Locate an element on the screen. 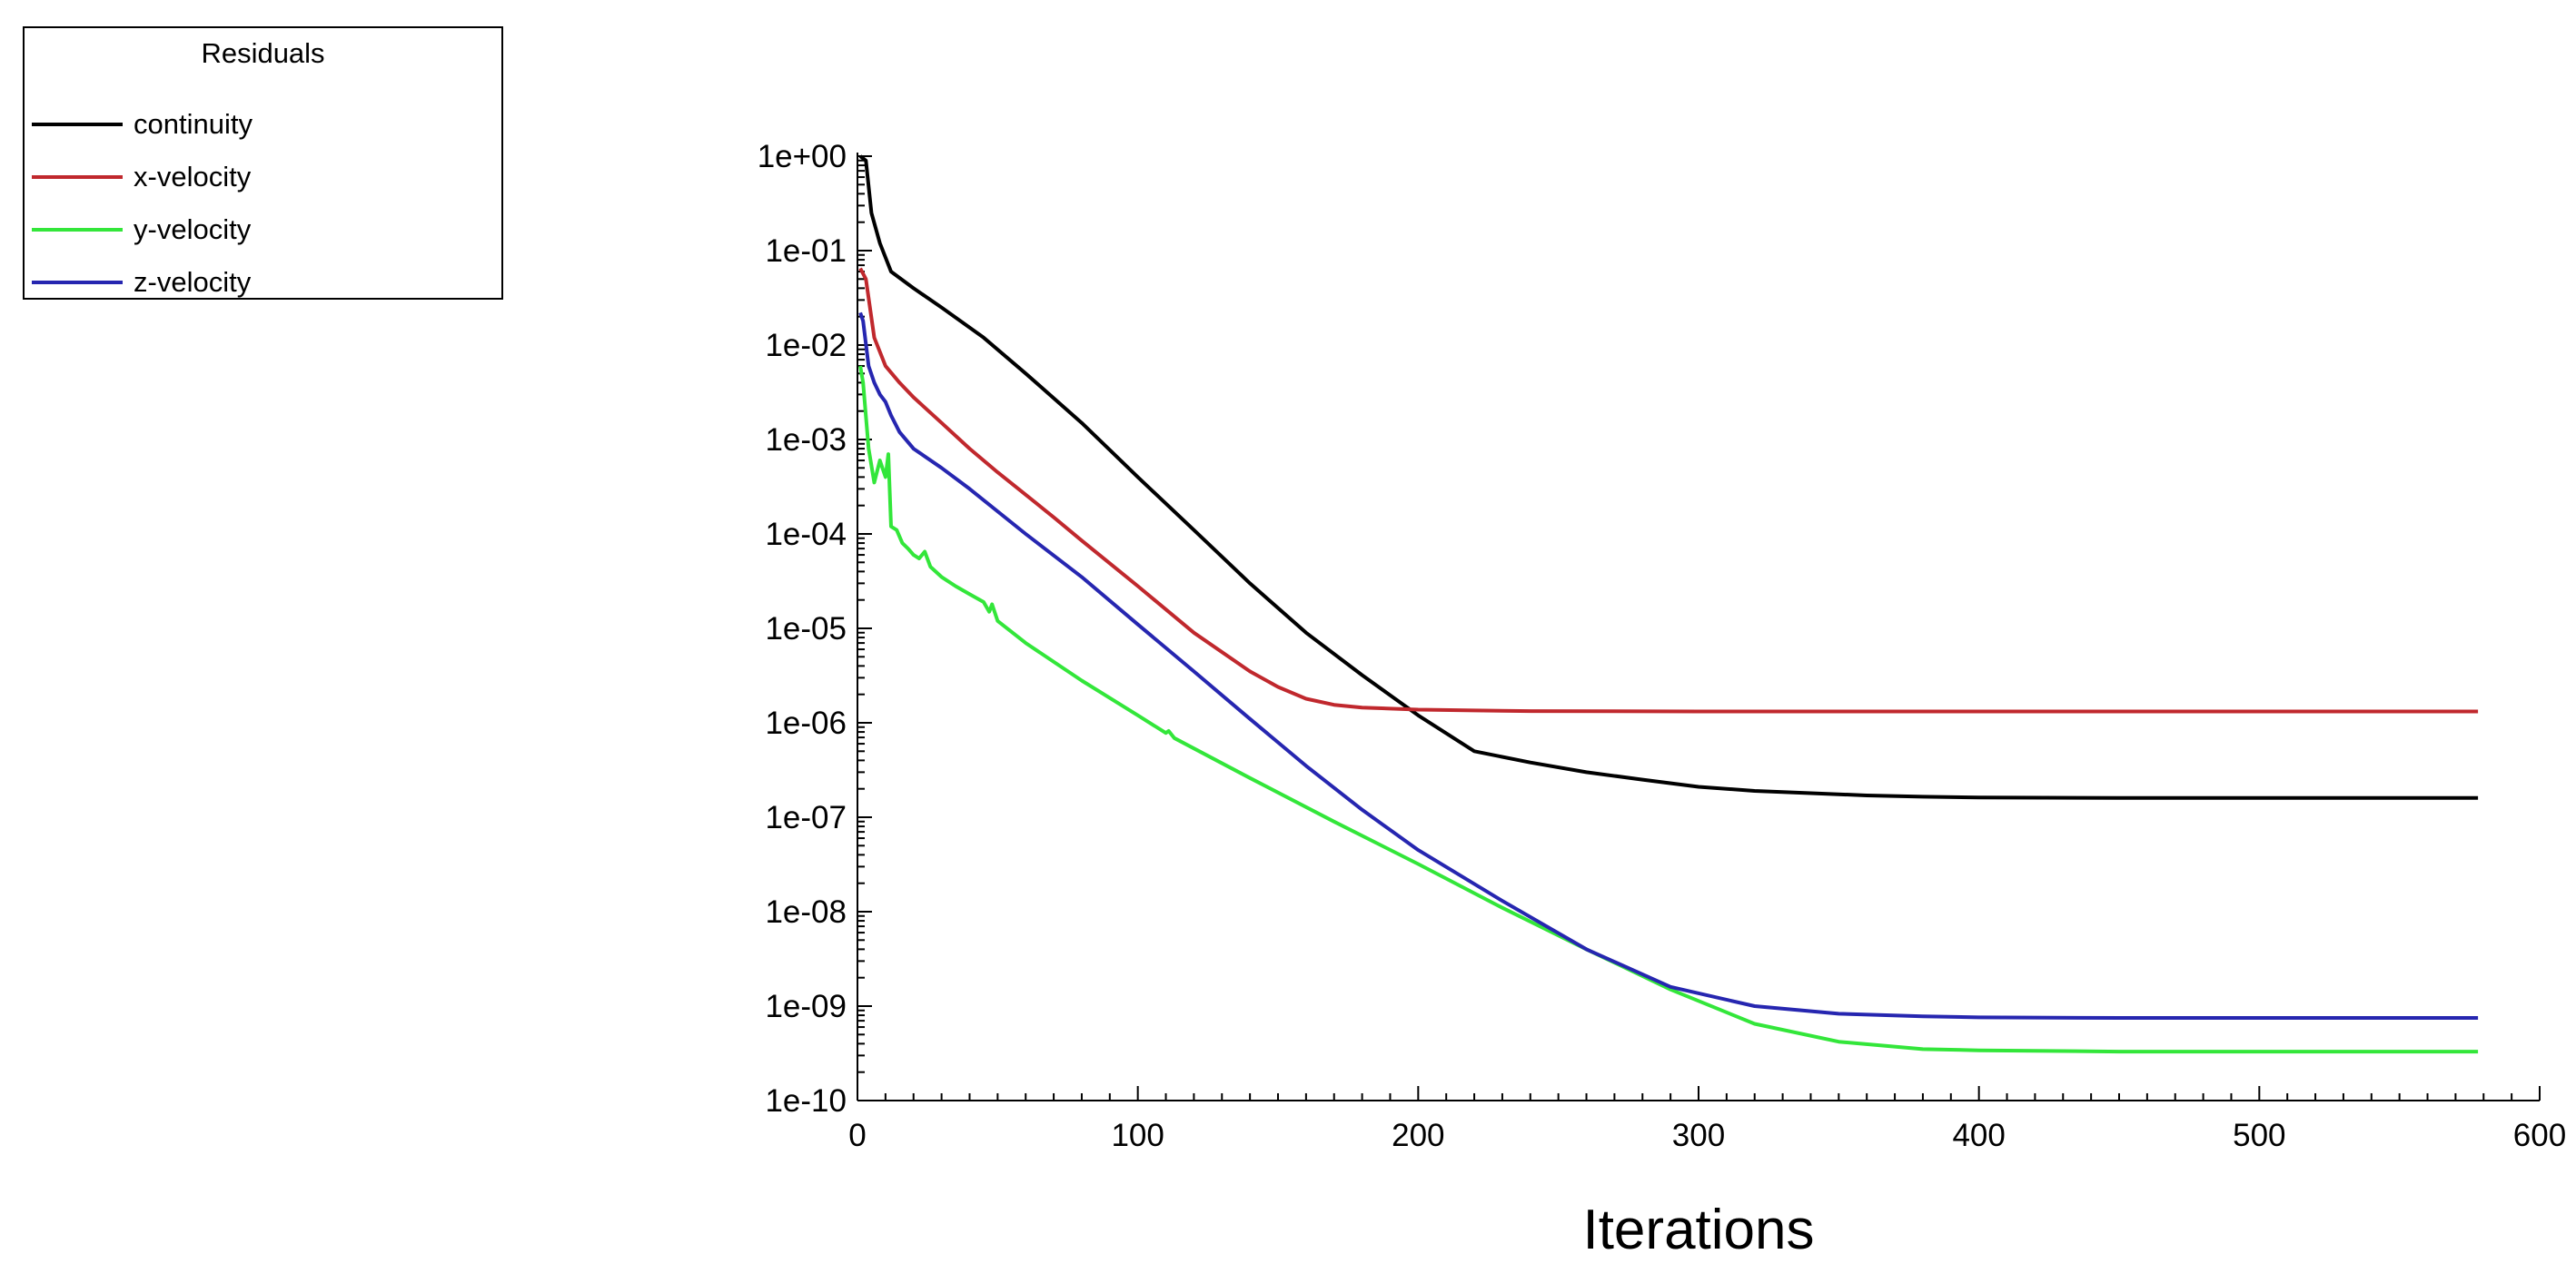  y-tick-label: 1e+00 is located at coordinates (802, 157).